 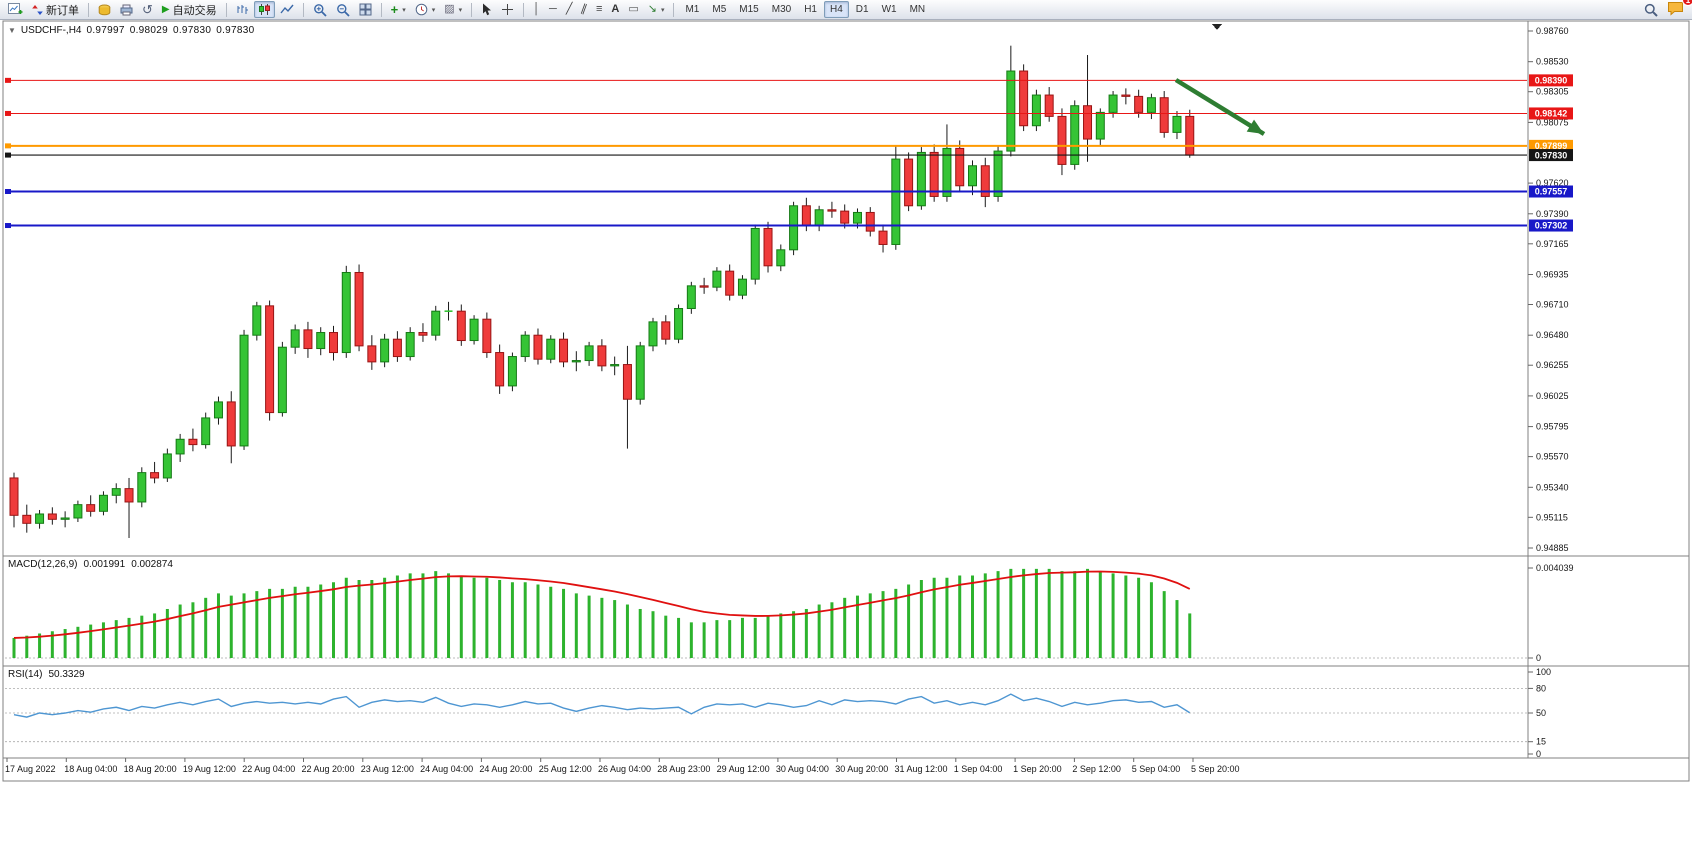 I want to click on svg-text: 5 Sep 04:00, so click(x=1156, y=769).